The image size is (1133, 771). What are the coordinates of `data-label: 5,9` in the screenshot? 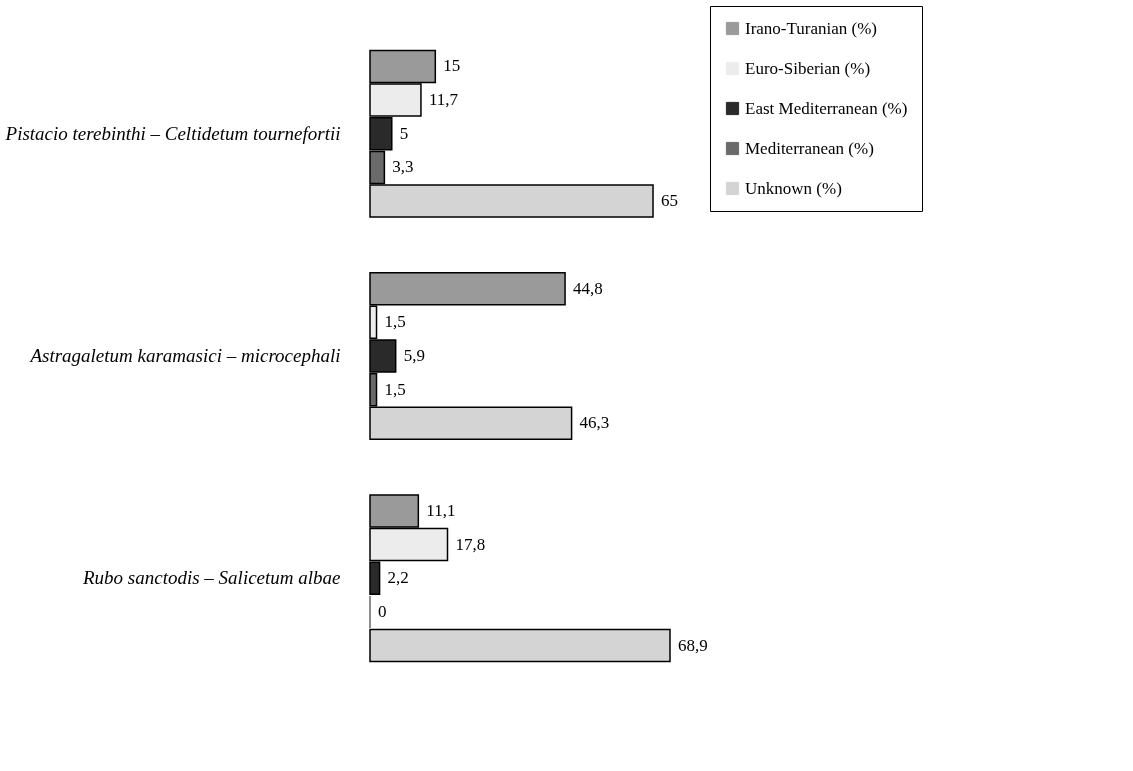 It's located at (414, 355).